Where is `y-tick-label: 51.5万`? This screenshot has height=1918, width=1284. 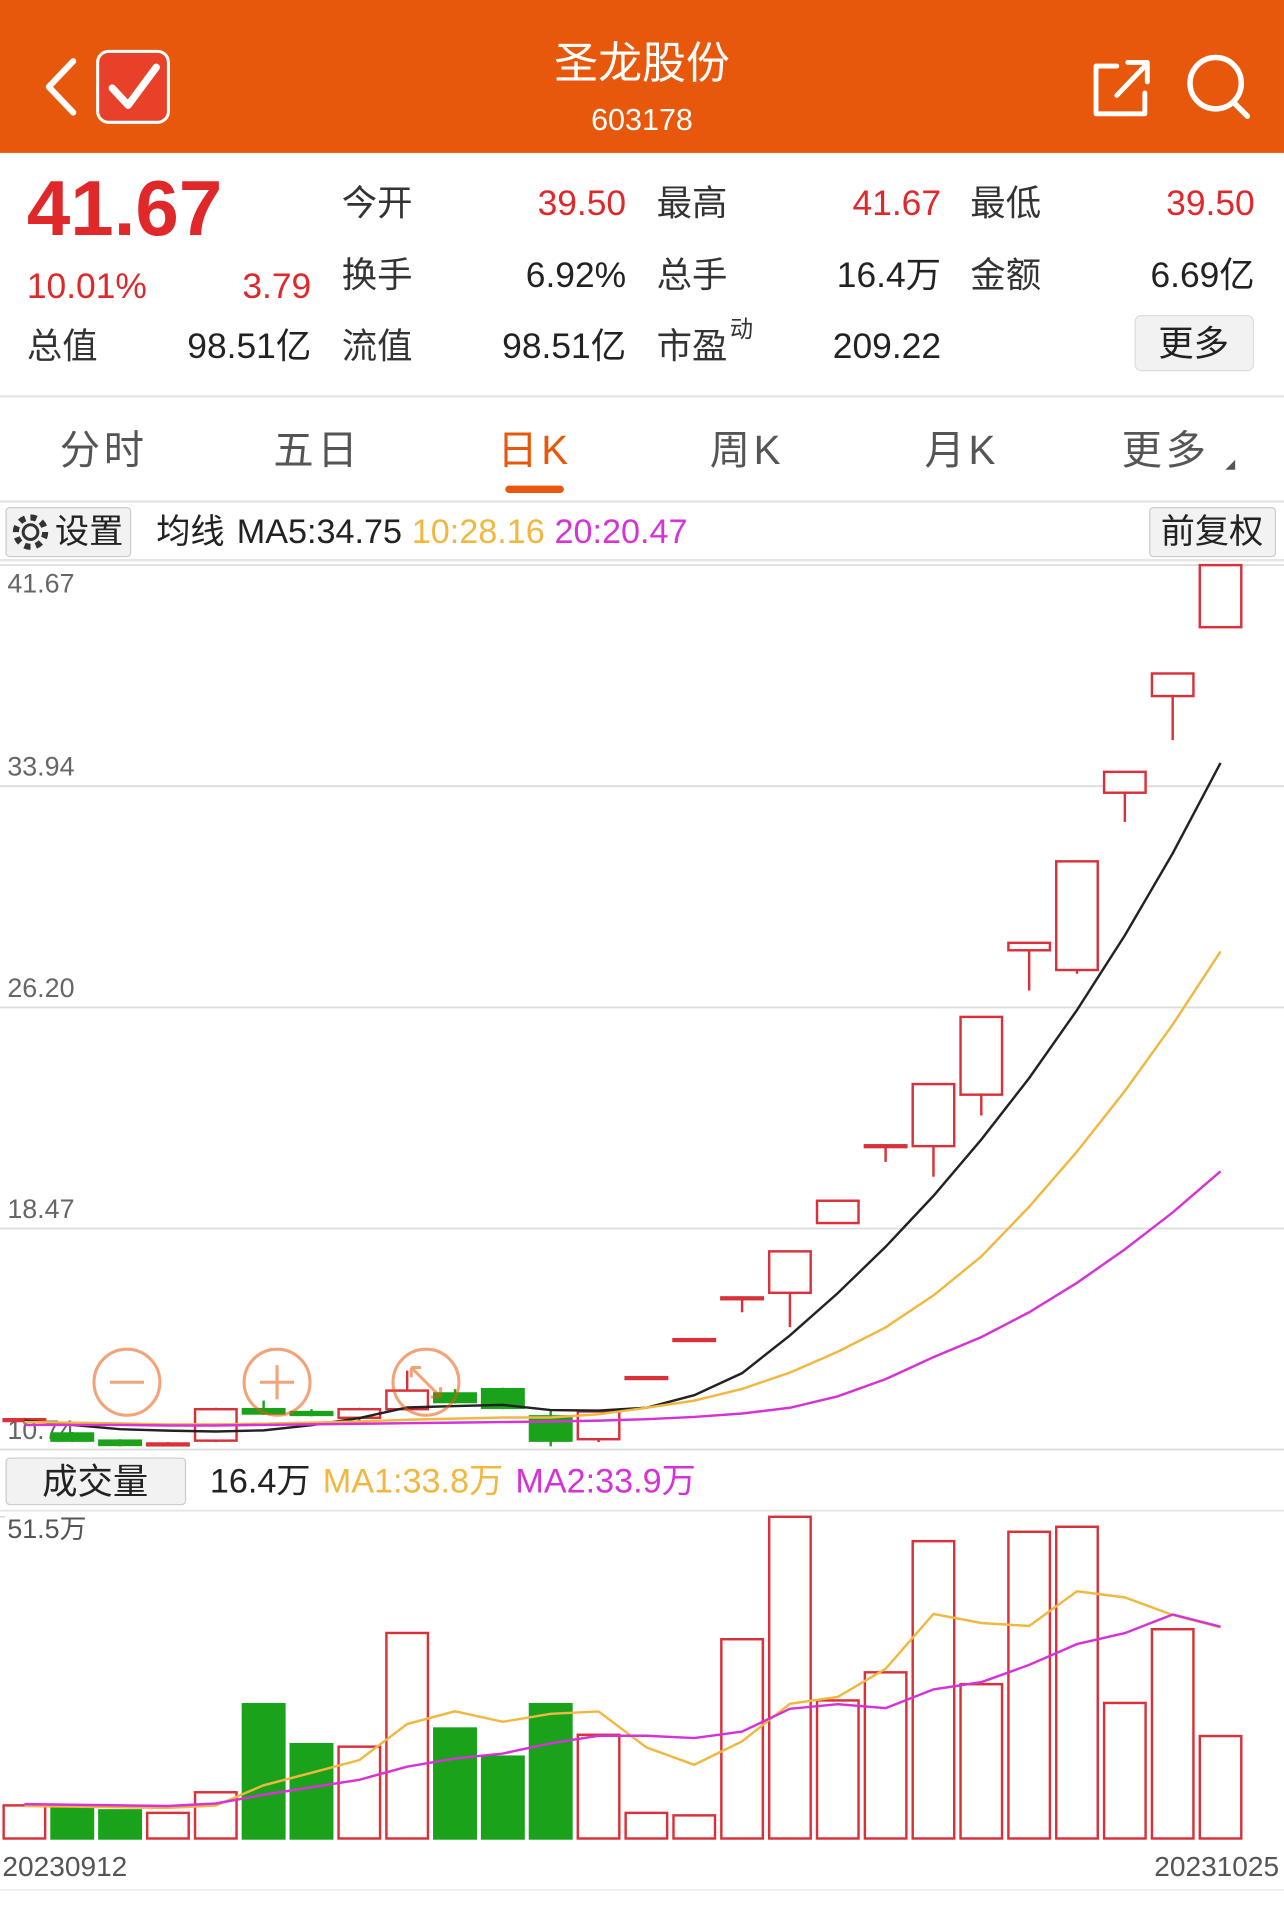
y-tick-label: 51.5万 is located at coordinates (46, 1529).